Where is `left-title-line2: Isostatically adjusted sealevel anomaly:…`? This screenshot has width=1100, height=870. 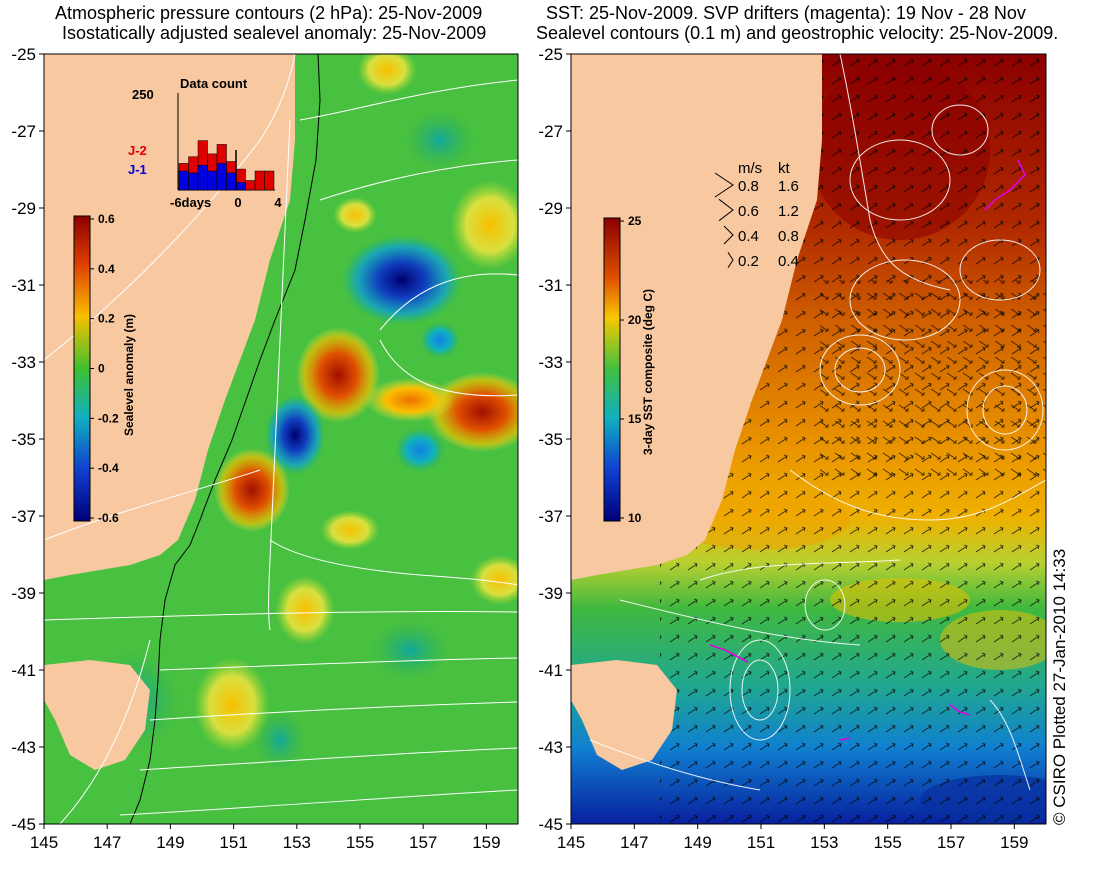 left-title-line2: Isostatically adjusted sealevel anomaly:… is located at coordinates (274, 33).